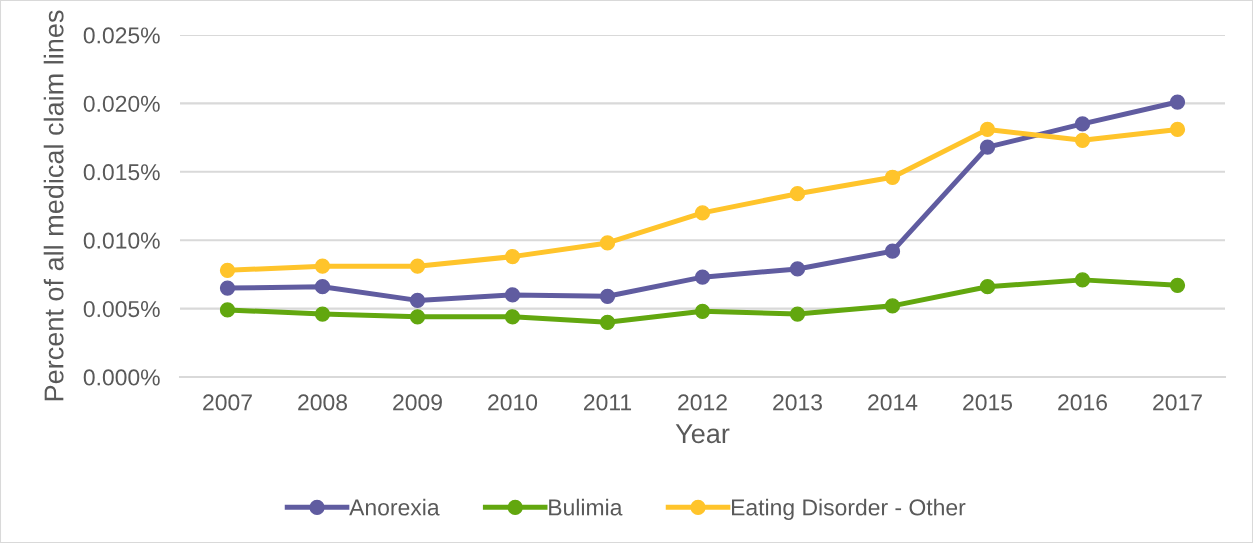 Image resolution: width=1253 pixels, height=543 pixels. I want to click on legend-label: Anorexia, so click(394, 507).